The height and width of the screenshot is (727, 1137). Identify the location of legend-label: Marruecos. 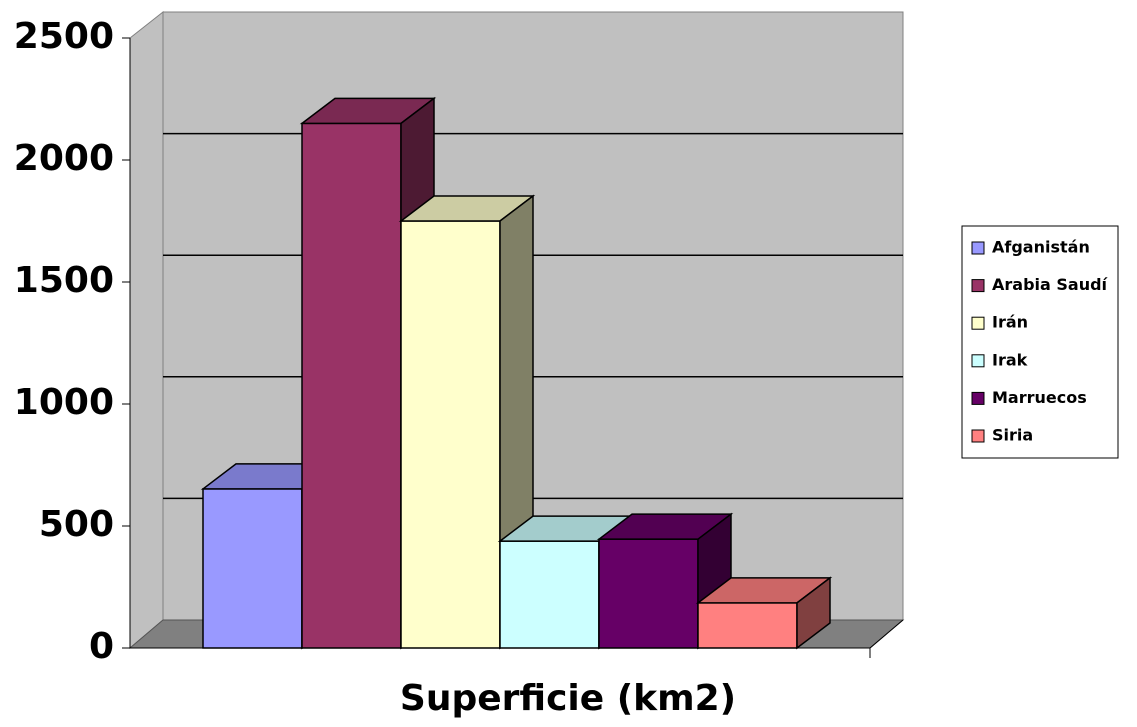
(1039, 397).